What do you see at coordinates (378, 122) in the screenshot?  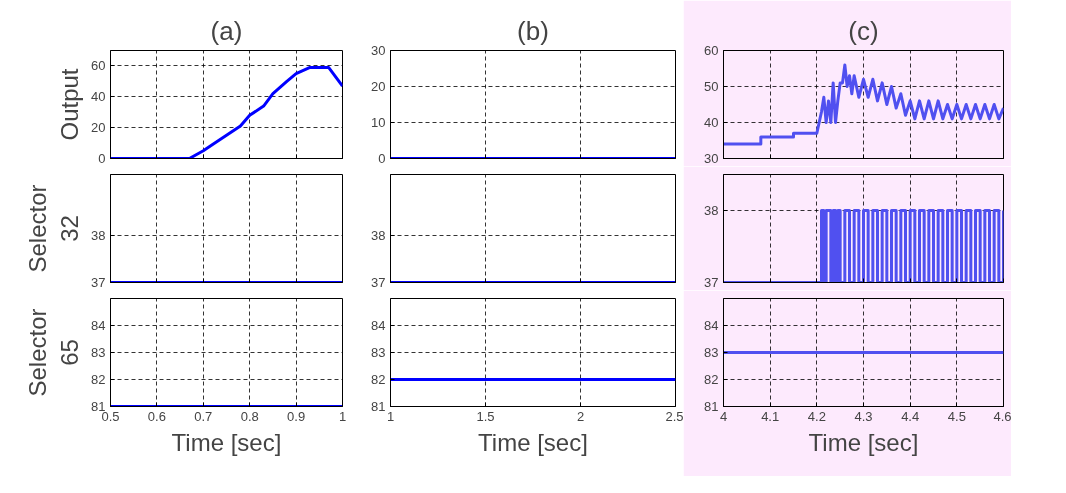 I see `y-tick-label: 10` at bounding box center [378, 122].